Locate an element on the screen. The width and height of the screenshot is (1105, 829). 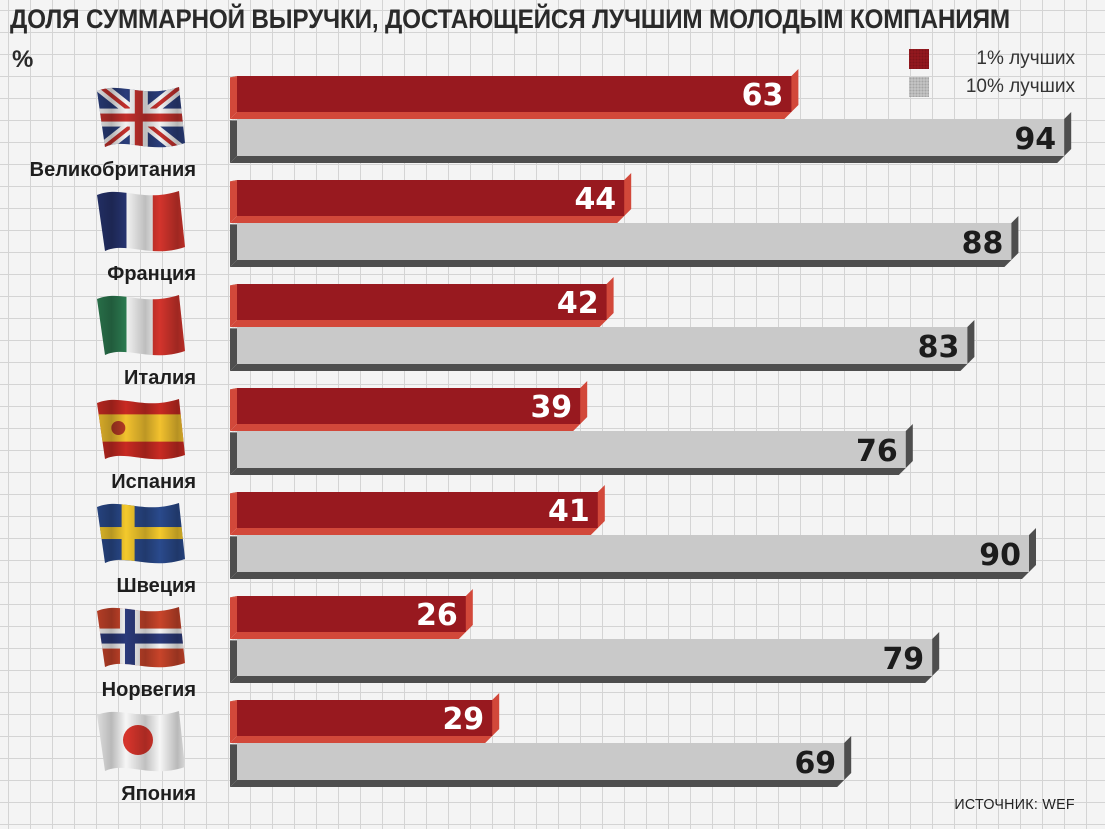
bar-value-top10: 69 is located at coordinates (815, 763).